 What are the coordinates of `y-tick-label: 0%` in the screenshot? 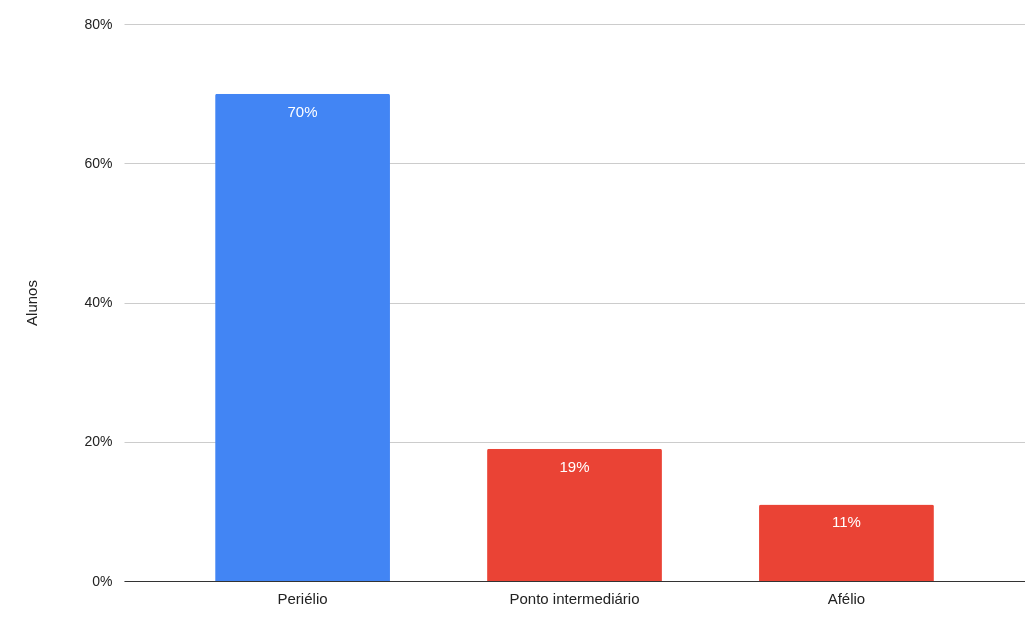 It's located at (102, 580).